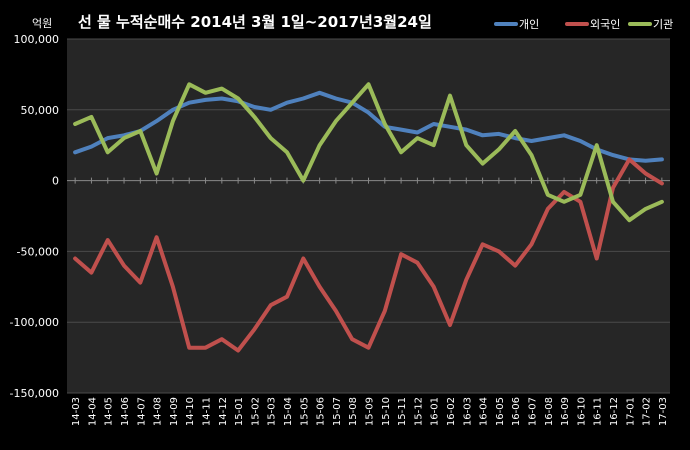 The width and height of the screenshot is (690, 450). Describe the element at coordinates (37, 39) in the screenshot. I see `y-tick-label: 100,000` at that location.